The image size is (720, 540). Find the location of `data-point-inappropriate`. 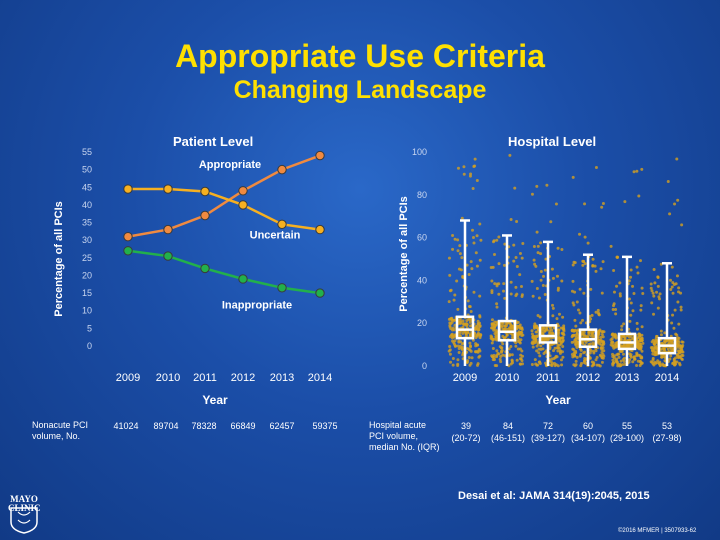

data-point-inappropriate is located at coordinates (128, 251).